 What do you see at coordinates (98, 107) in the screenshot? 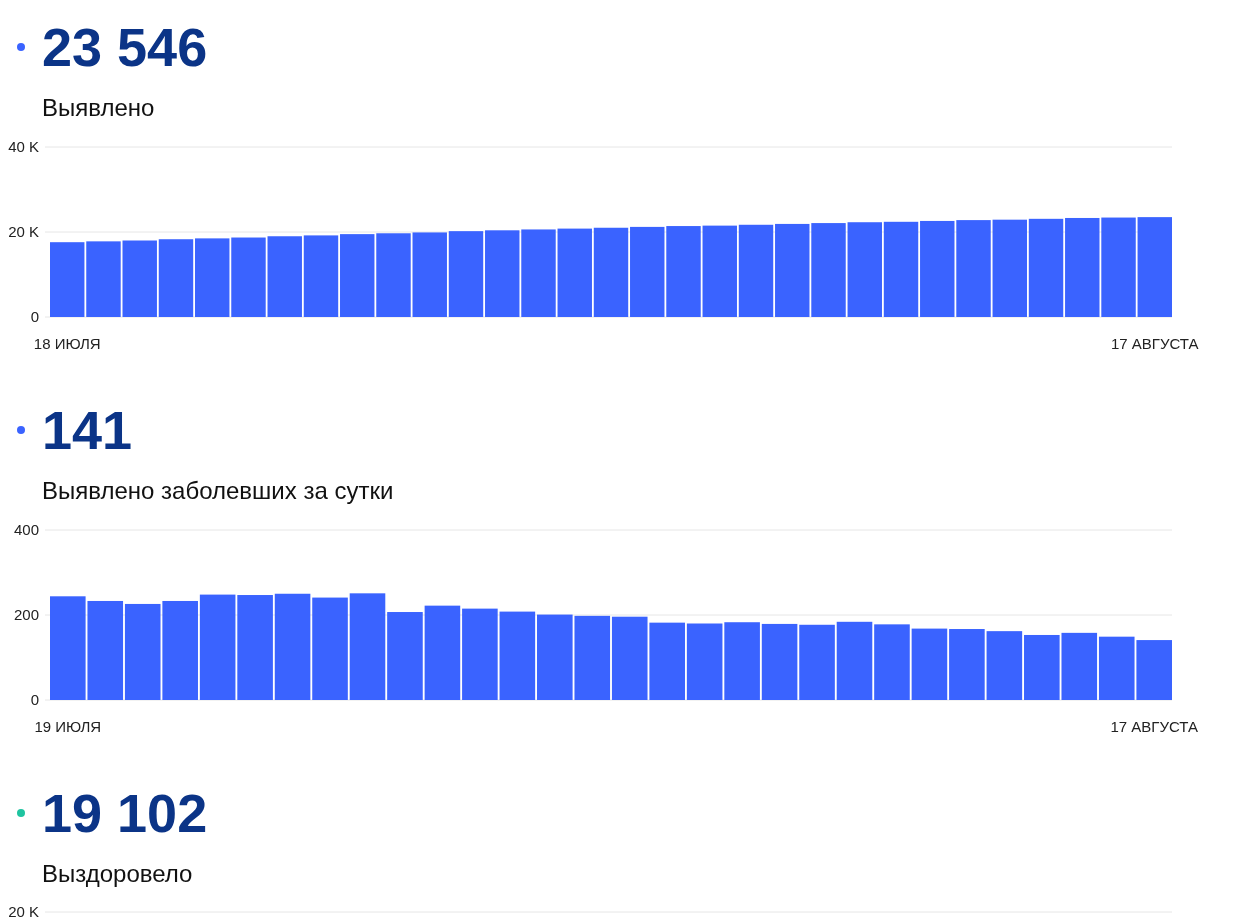
I see `chart-subtitle: Выявлено` at bounding box center [98, 107].